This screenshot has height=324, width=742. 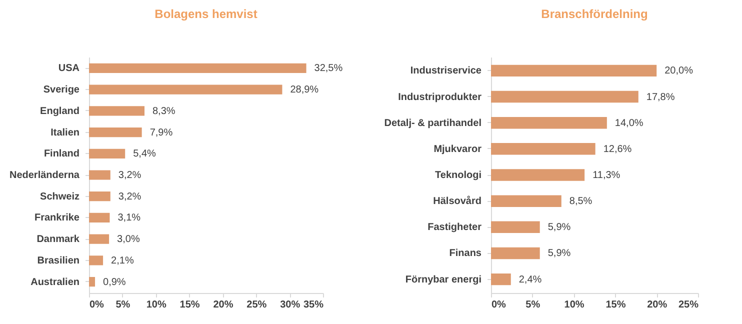 I want to click on y-tick-label: England, so click(x=60, y=111).